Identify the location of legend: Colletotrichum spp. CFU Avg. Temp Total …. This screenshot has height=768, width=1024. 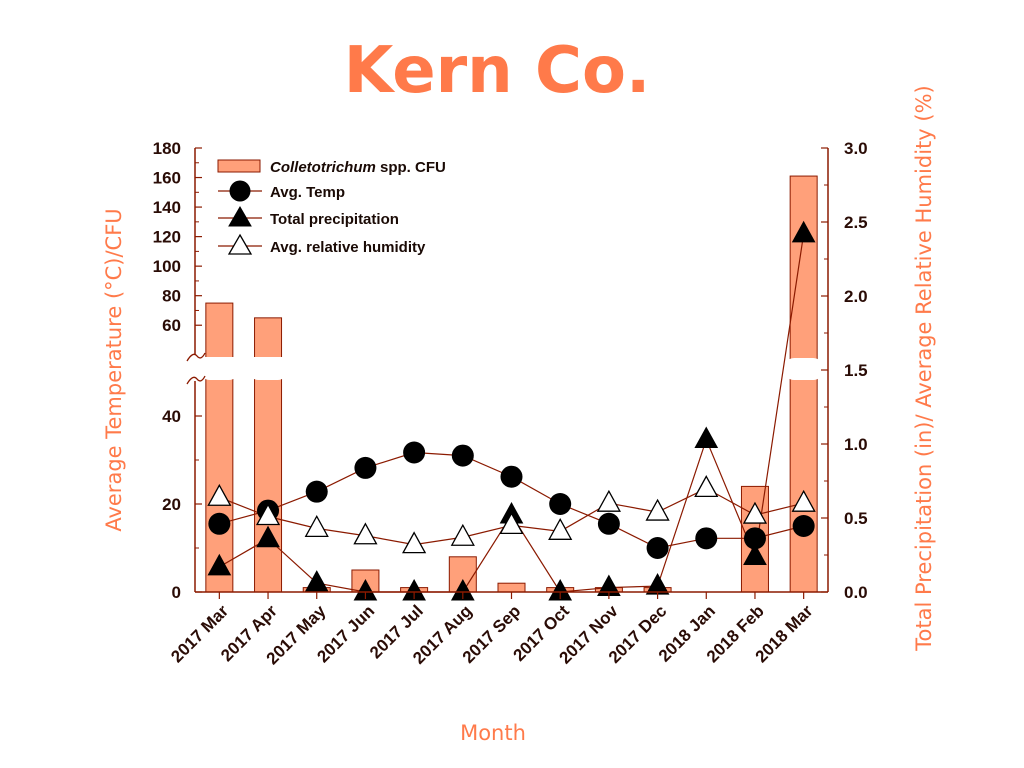
(331, 207).